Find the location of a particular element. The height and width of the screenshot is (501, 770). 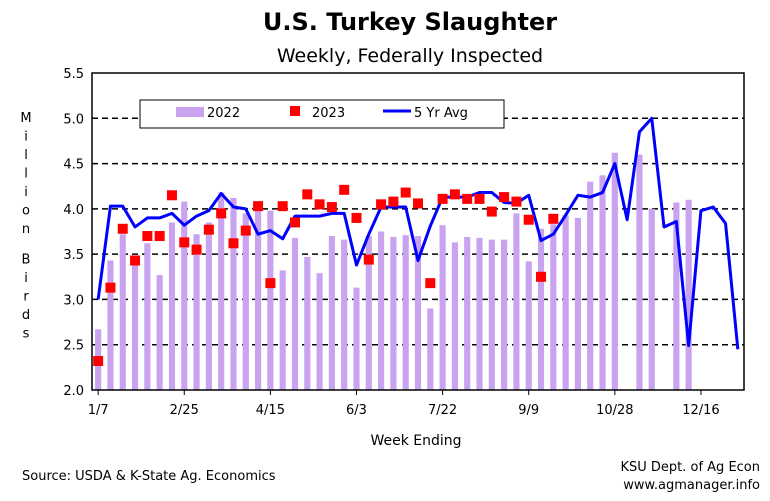

credit-line-1: KSU Dept. of Ag Econ is located at coordinates (690, 467).